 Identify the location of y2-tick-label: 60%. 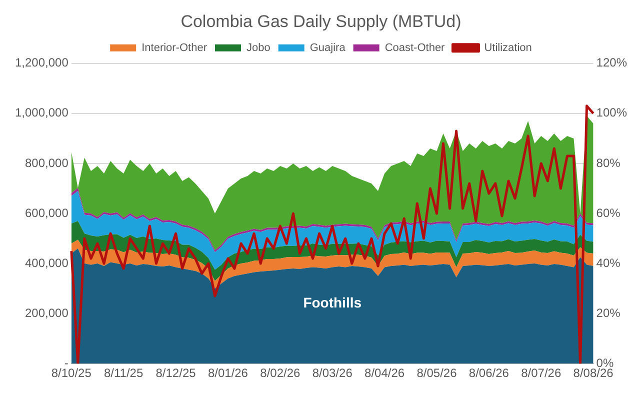
(608, 213).